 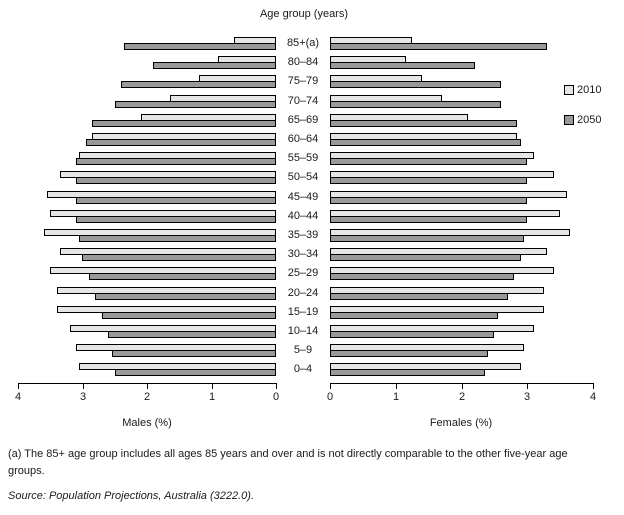 I want to click on age-group-label: 5–9, so click(x=303, y=350).